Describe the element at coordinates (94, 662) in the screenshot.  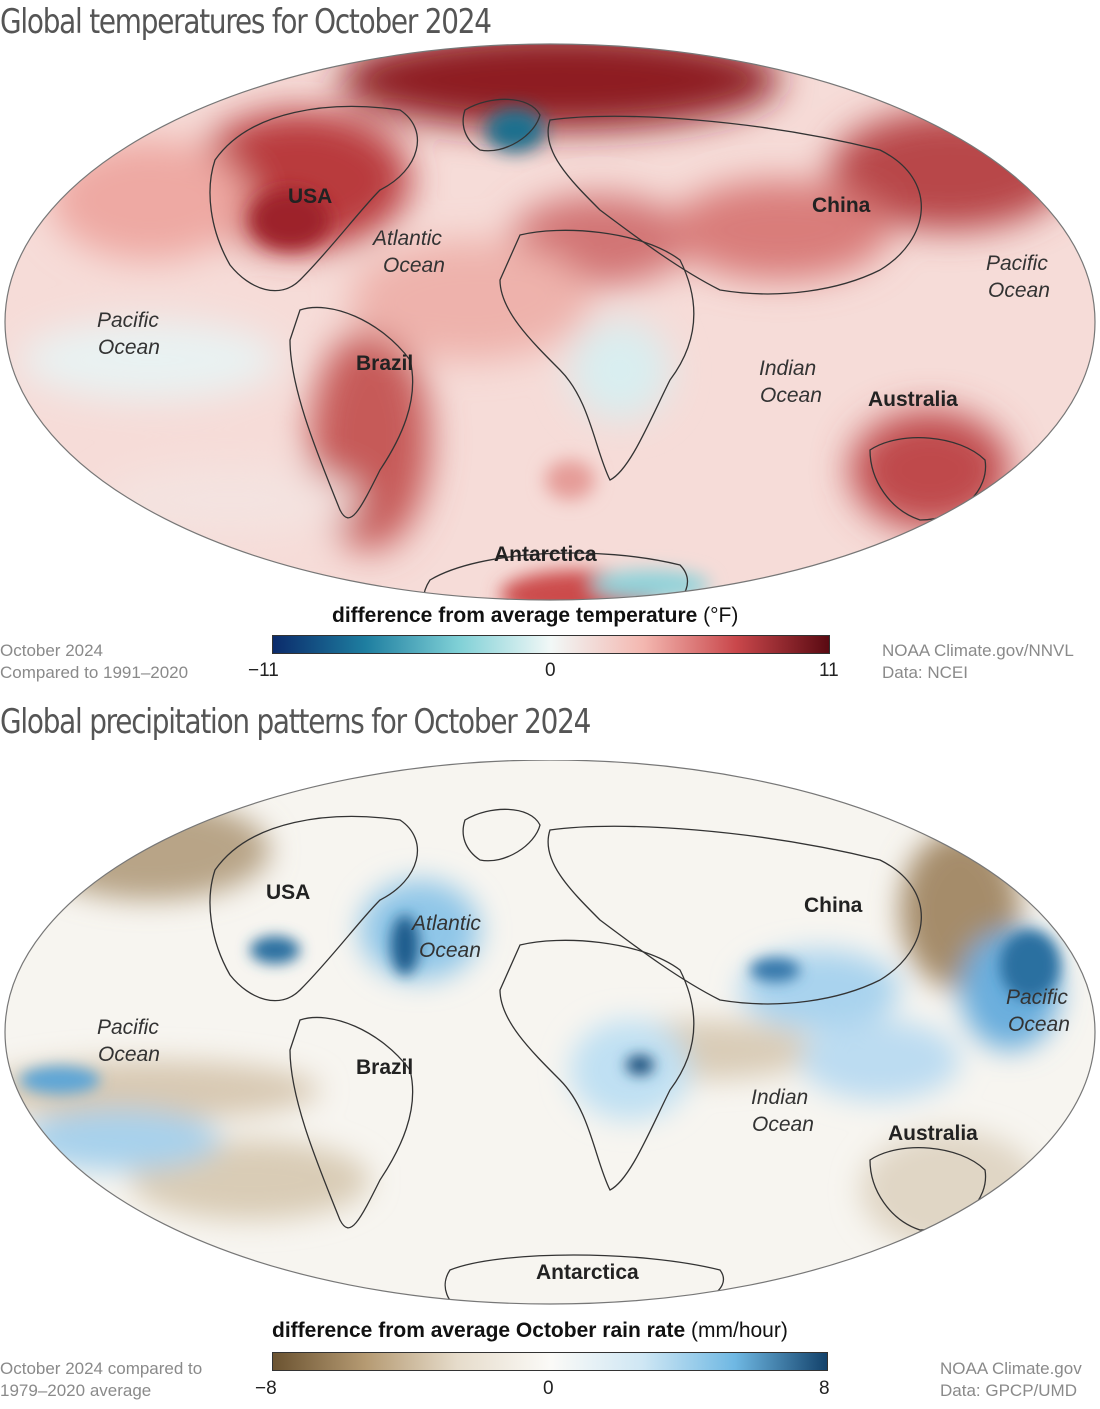
I see `temperature-note-left: October 2024 Compared to 1991–2020` at that location.